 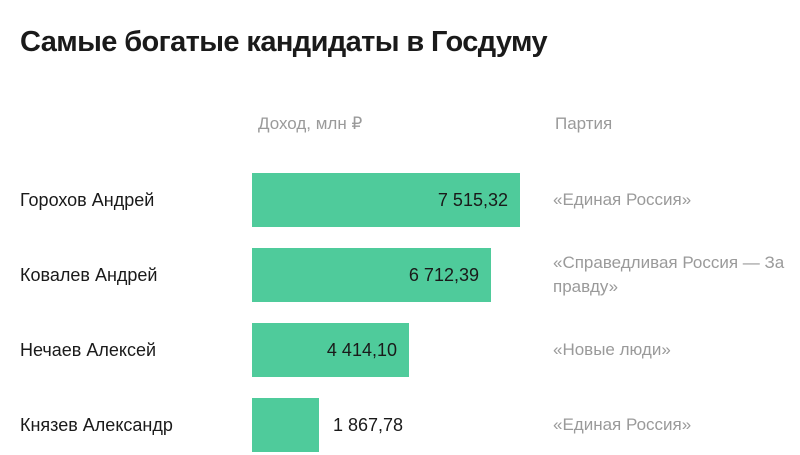 What do you see at coordinates (87, 200) in the screenshot?
I see `candidate-name: Горохов Андрей` at bounding box center [87, 200].